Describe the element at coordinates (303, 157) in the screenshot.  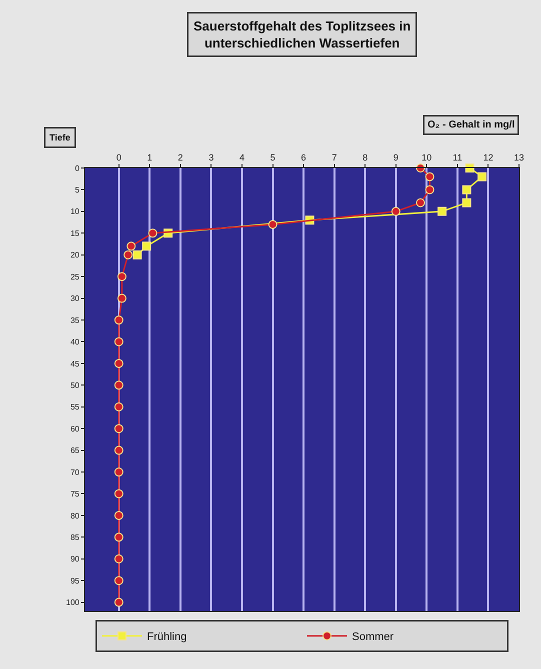
I see `x-tick-label: 6` at that location.